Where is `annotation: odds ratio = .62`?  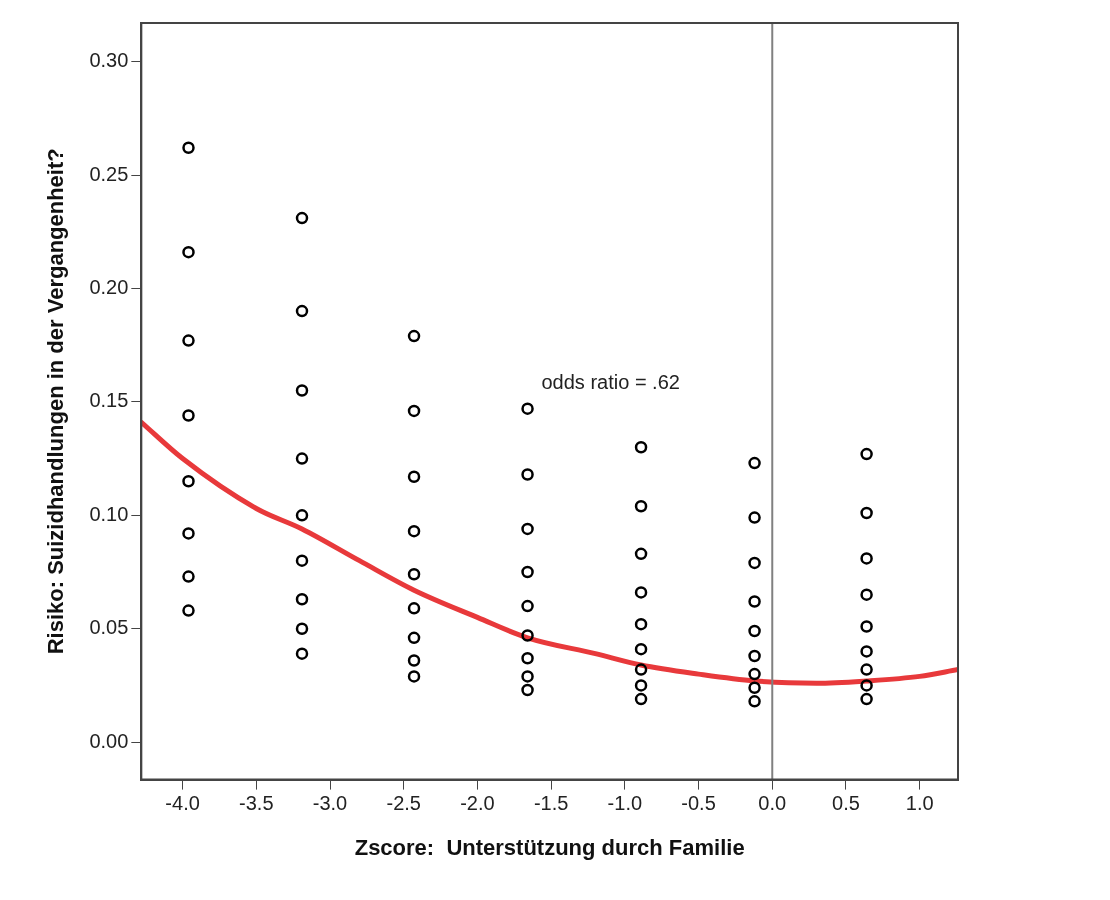 annotation: odds ratio = .62 is located at coordinates (610, 382).